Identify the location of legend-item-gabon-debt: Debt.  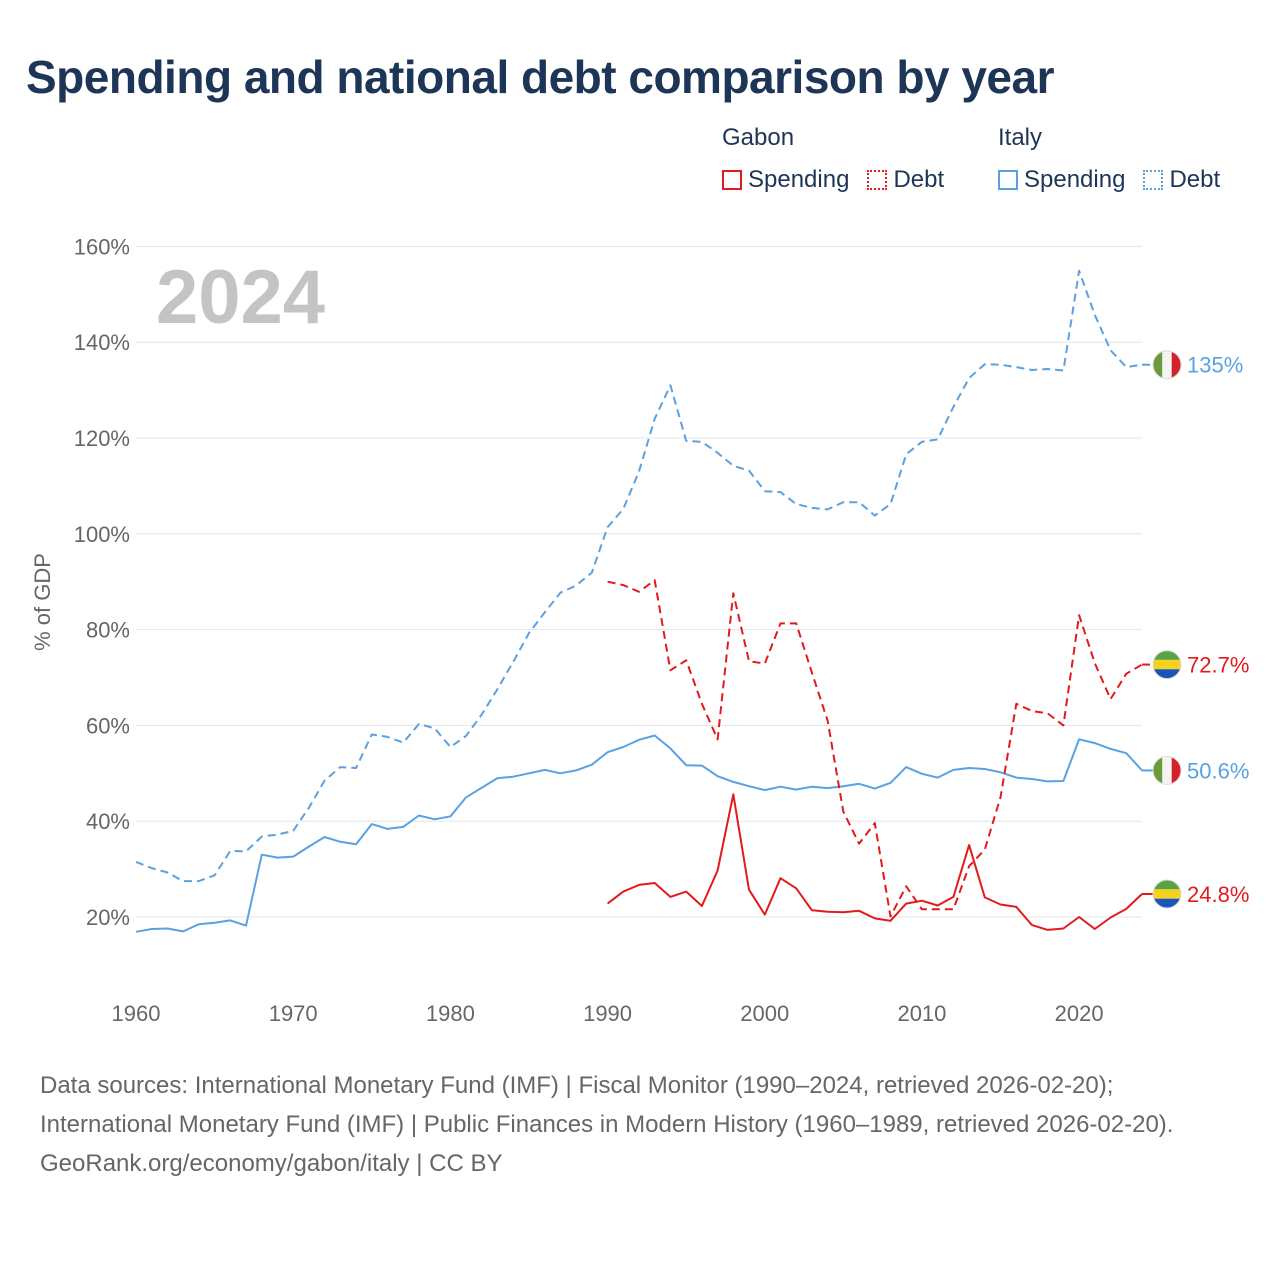
(905, 180).